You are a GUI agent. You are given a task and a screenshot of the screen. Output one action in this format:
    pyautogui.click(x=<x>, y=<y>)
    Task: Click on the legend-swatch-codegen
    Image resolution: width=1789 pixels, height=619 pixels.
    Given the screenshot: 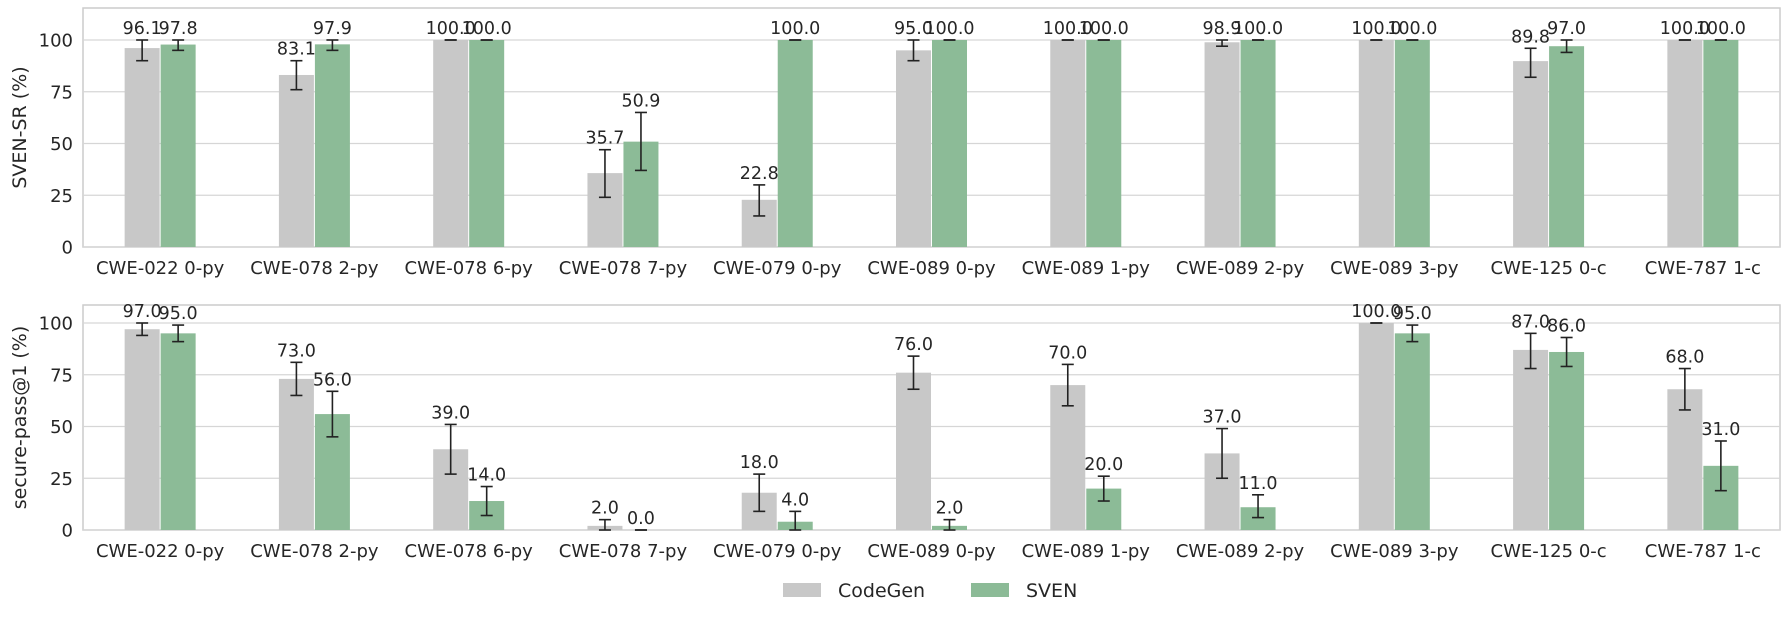 What is the action you would take?
    pyautogui.click(x=802, y=590)
    